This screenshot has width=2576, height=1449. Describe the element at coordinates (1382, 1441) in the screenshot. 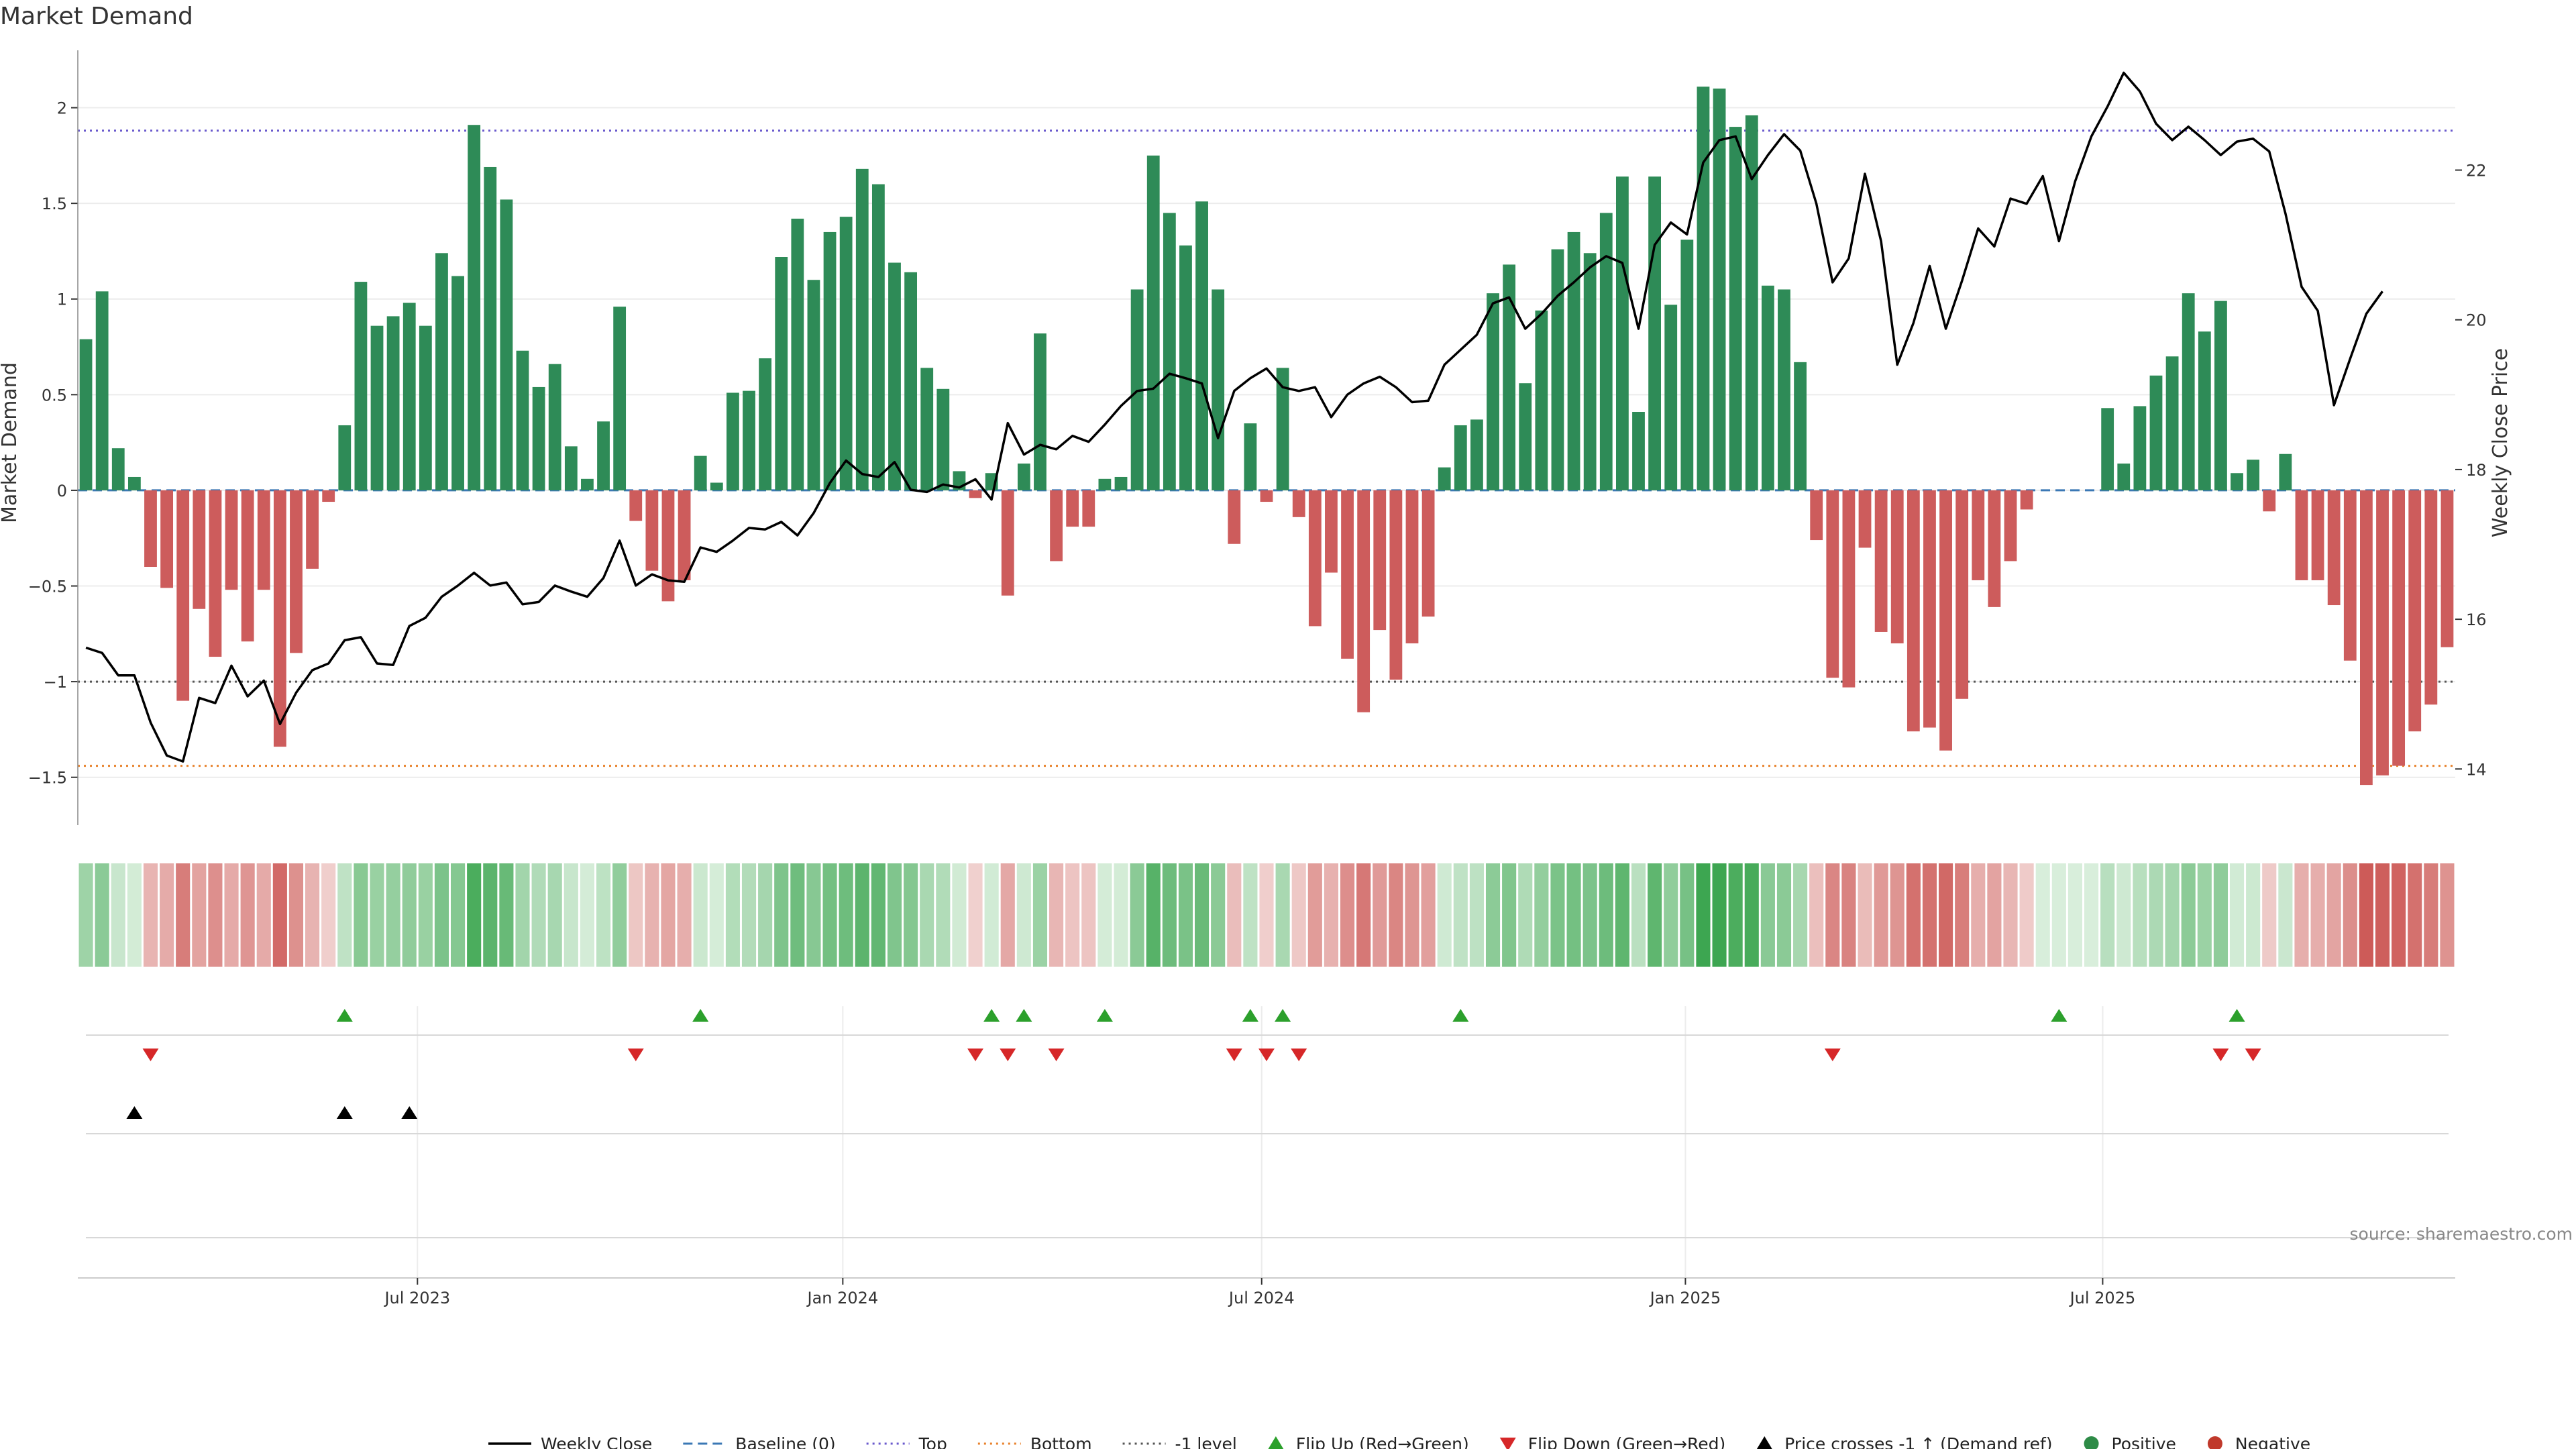

I see `legend-label: Flip Up (Red→Green)` at that location.